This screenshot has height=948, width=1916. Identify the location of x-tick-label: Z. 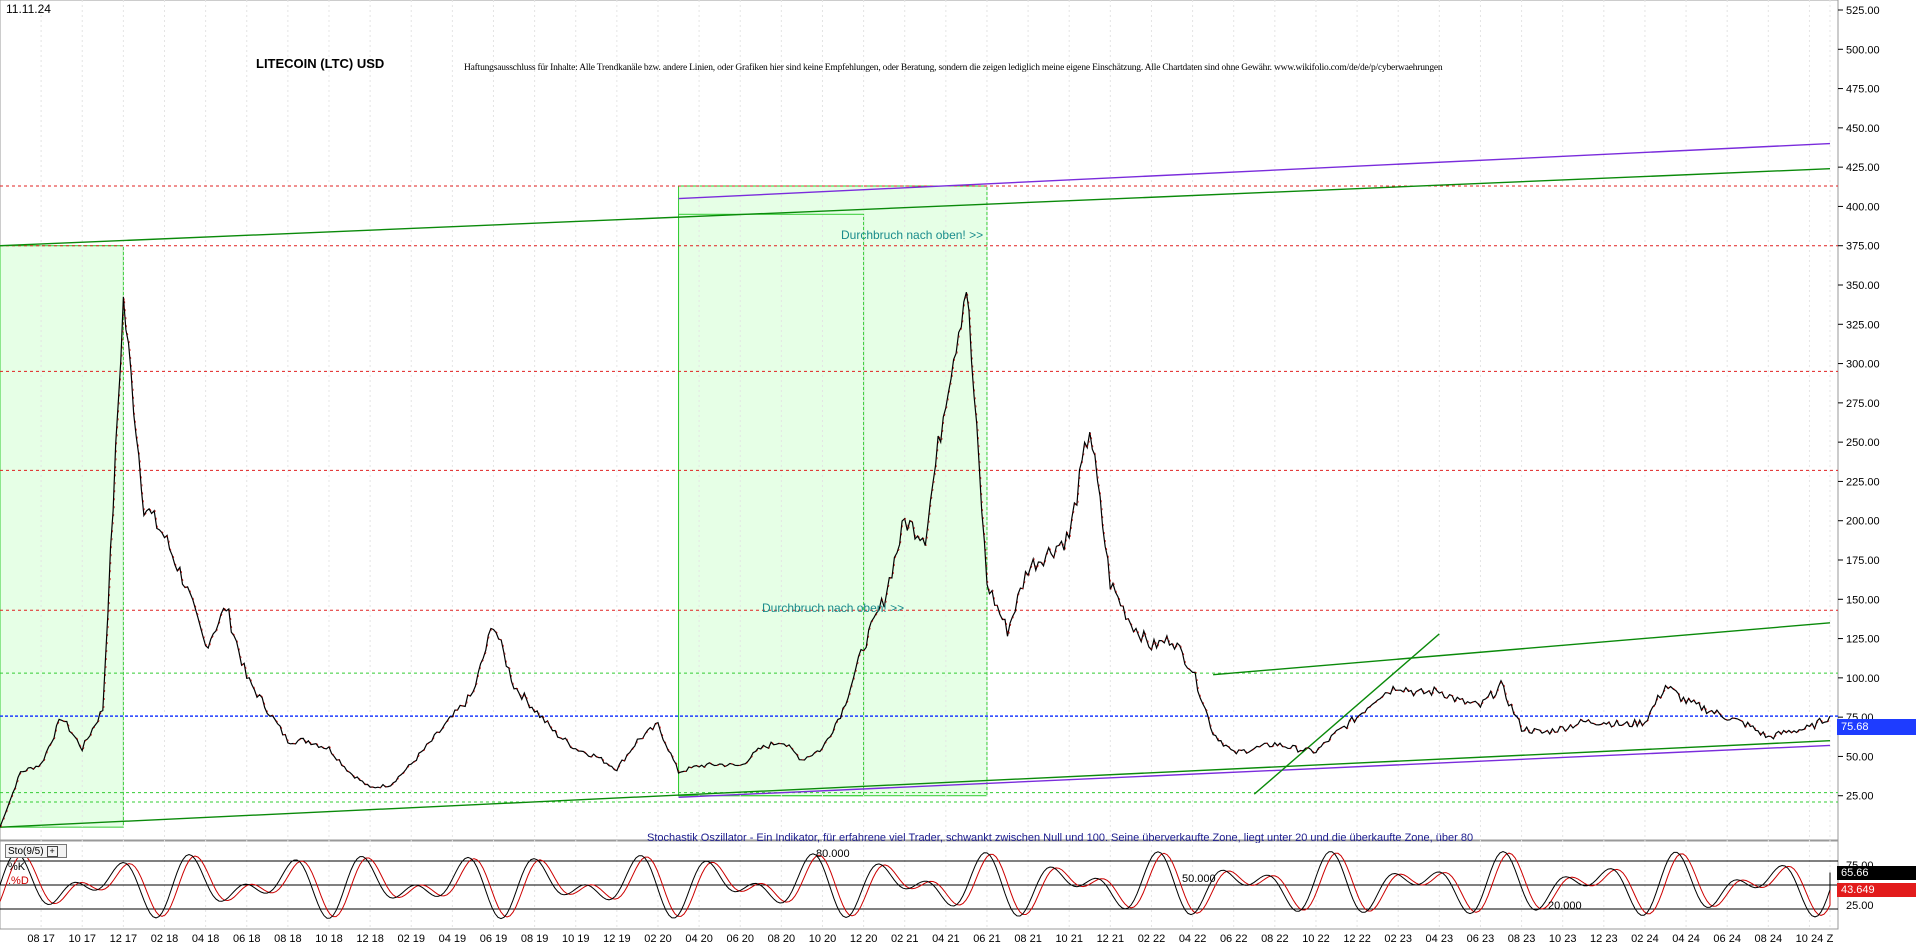
(1830, 939).